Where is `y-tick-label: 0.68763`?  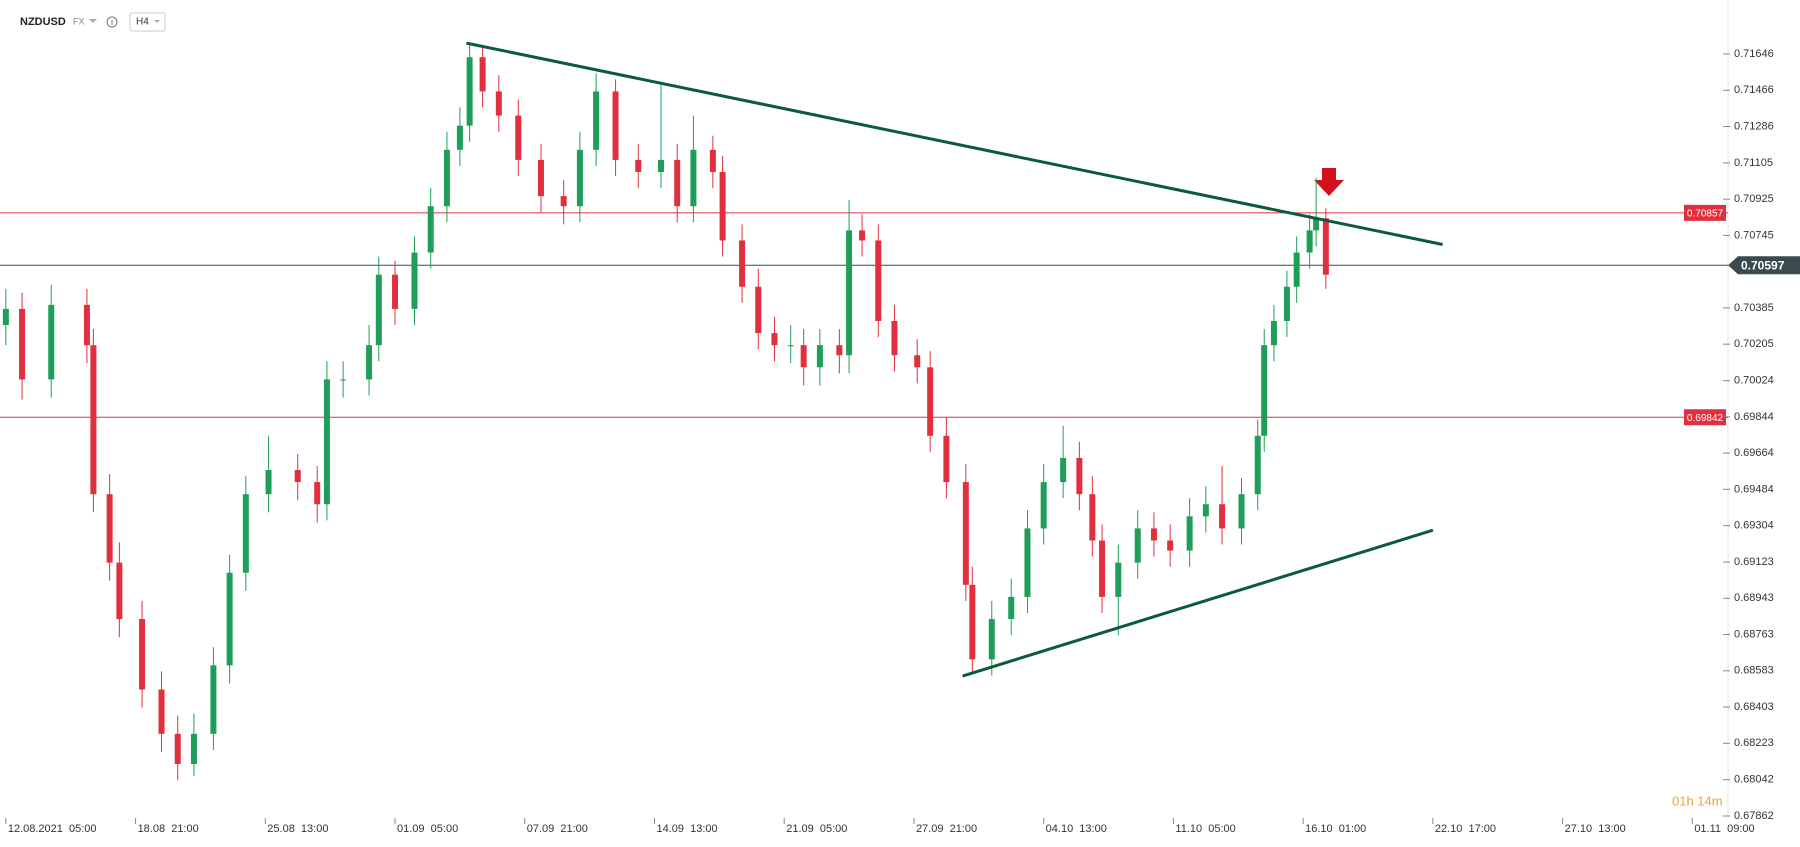
y-tick-label: 0.68763 is located at coordinates (1754, 634).